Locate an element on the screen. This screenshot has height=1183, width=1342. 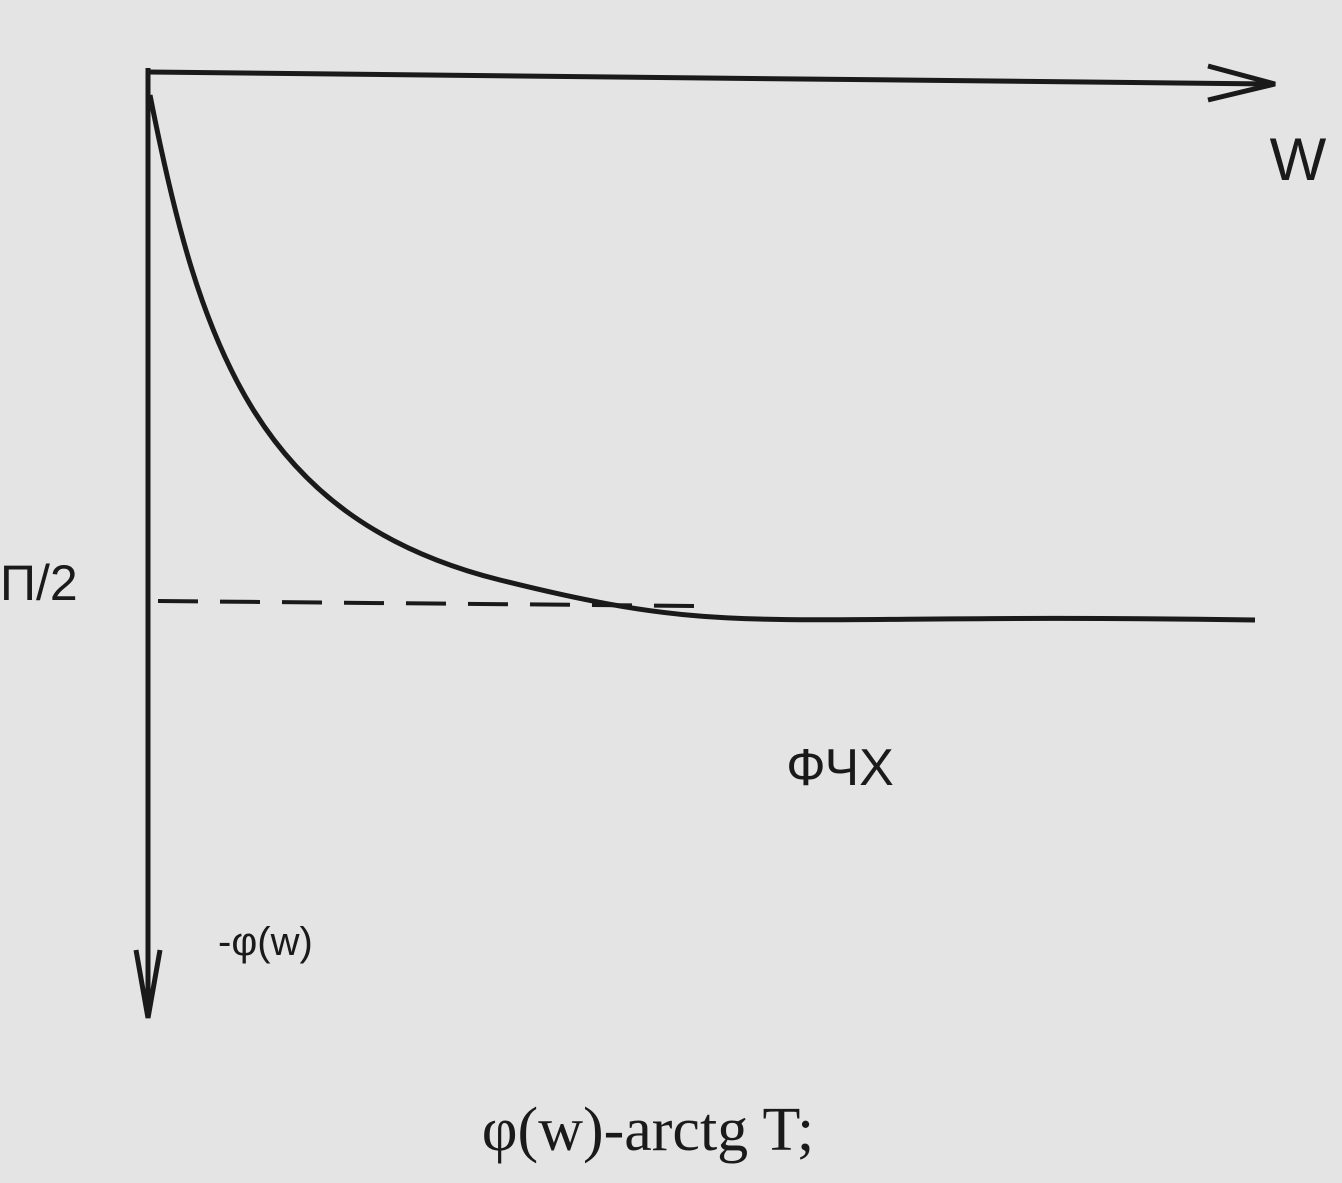
curve-label: ФЧХ is located at coordinates (840, 768).